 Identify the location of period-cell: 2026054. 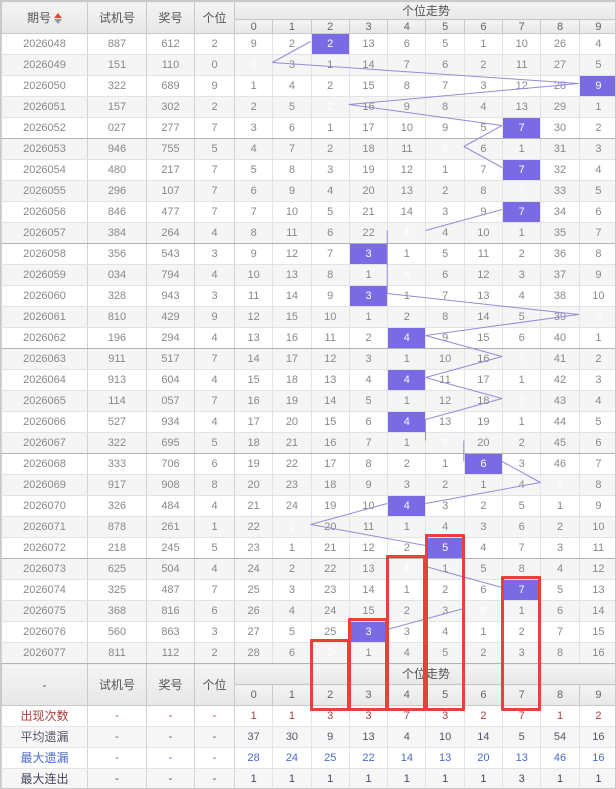
(44, 170).